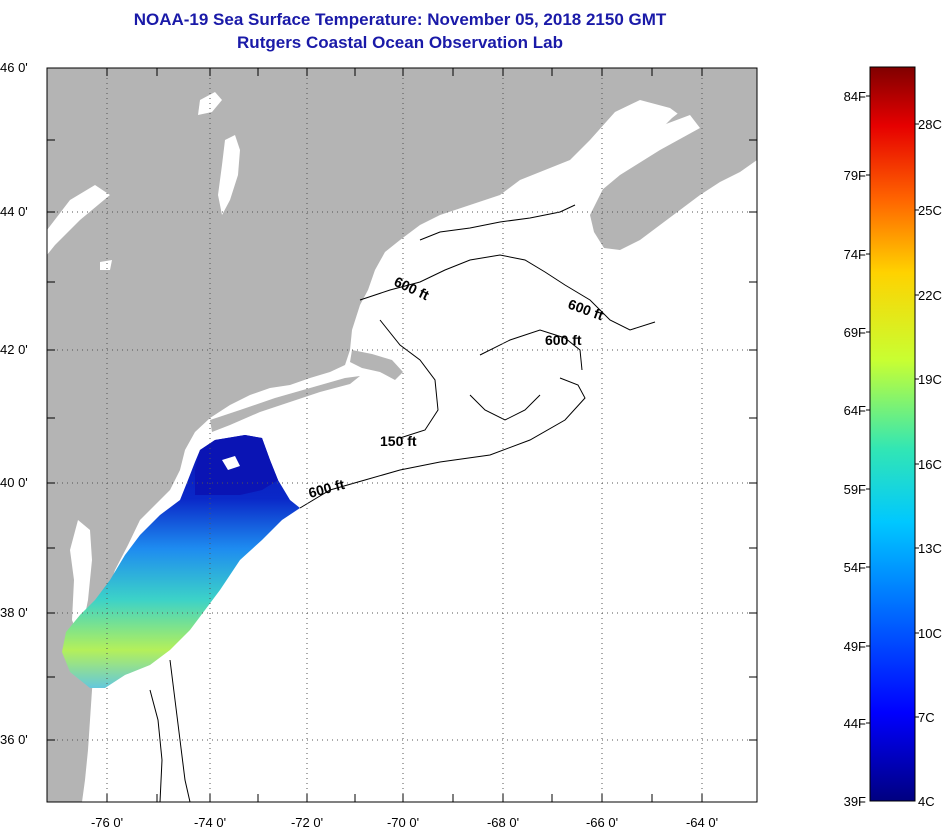 Image resolution: width=944 pixels, height=832 pixels. I want to click on lat-label: 36 0', so click(14, 739).